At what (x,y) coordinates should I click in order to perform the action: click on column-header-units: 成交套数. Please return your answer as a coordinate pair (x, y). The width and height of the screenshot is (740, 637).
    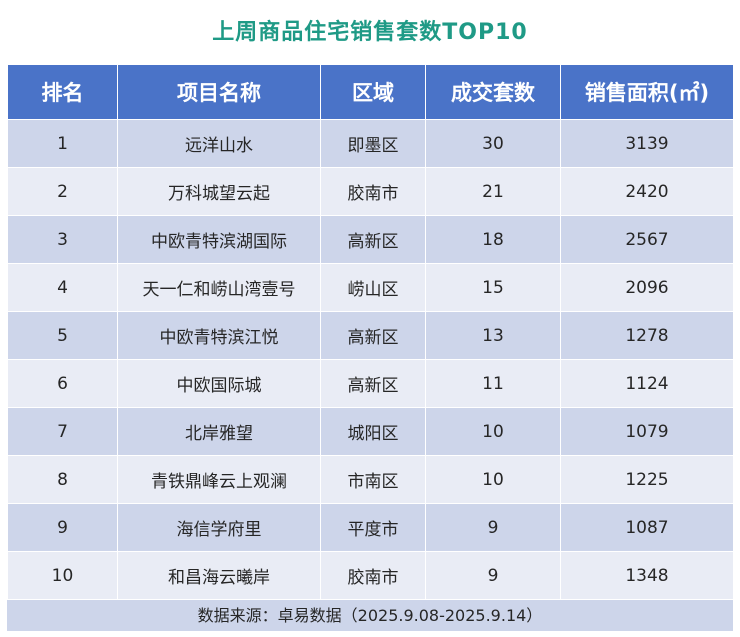
    Looking at the image, I should click on (493, 92).